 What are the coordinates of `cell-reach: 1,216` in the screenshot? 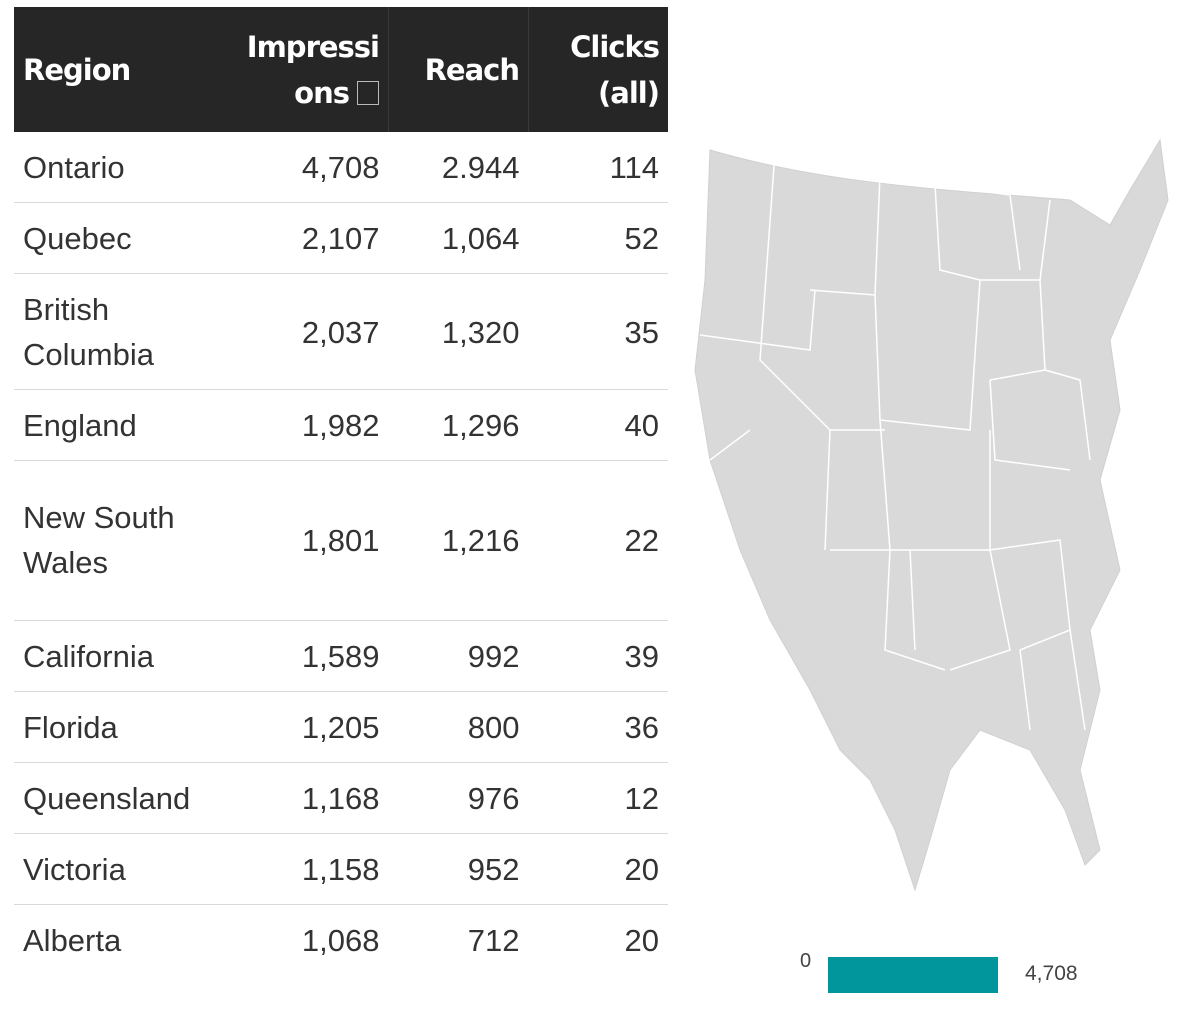 It's located at (458, 540).